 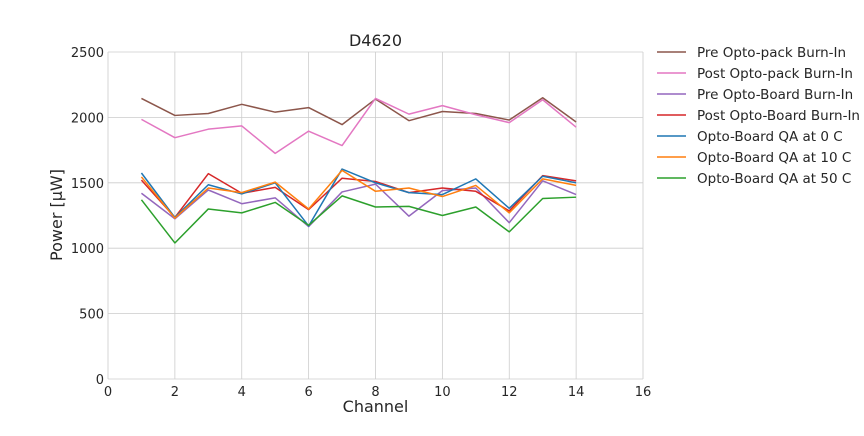 What do you see at coordinates (775, 95) in the screenshot?
I see `legend-item-label: Pre Opto-Board Burn-In` at bounding box center [775, 95].